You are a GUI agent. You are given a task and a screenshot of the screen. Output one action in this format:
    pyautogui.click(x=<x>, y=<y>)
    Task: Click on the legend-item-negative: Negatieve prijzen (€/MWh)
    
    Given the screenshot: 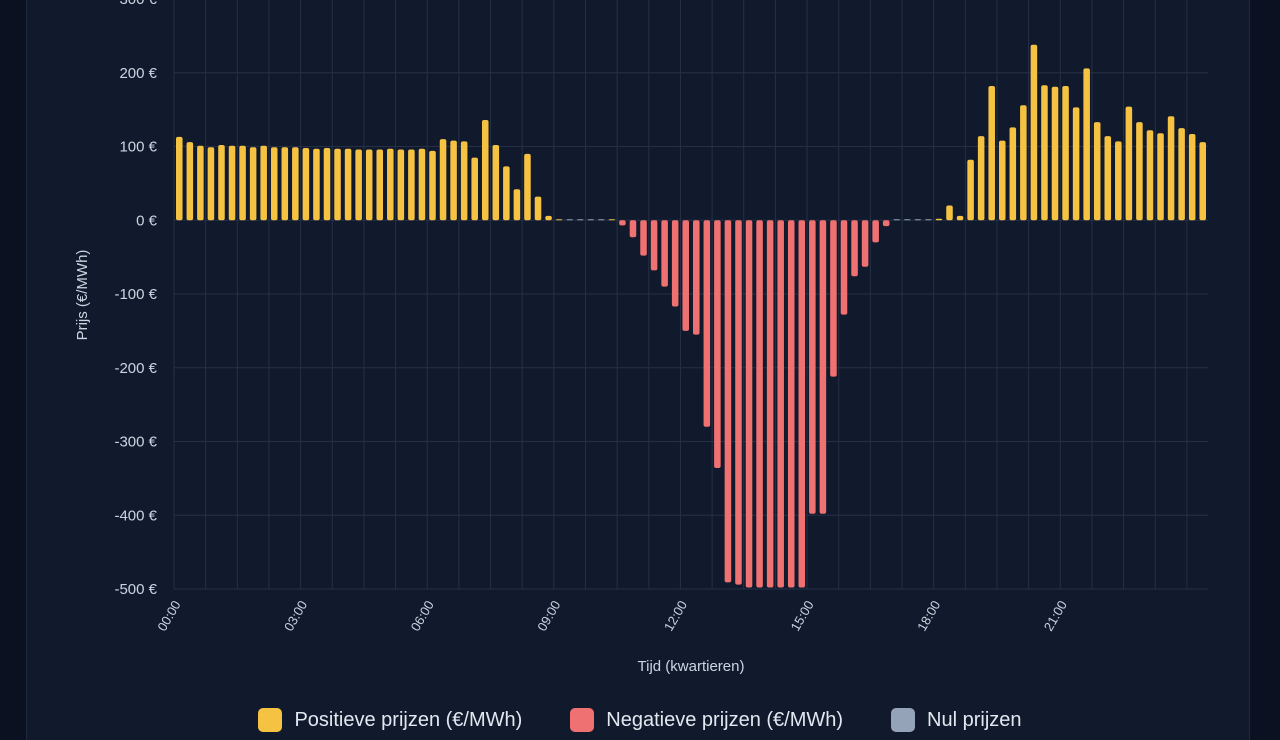 What is the action you would take?
    pyautogui.click(x=706, y=720)
    